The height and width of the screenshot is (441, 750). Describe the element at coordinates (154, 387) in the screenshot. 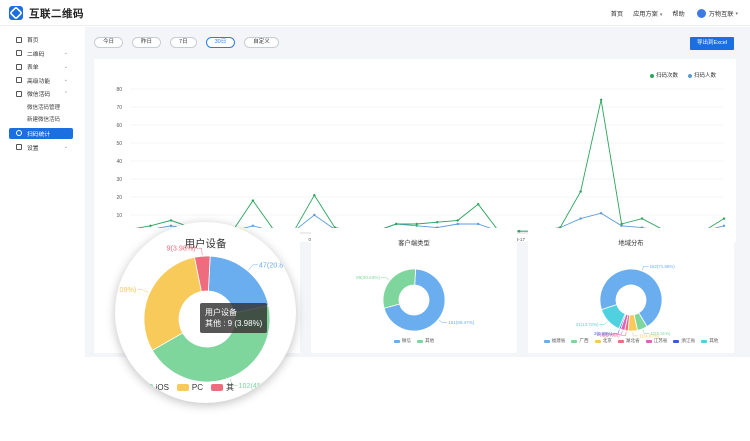

I see `legend-item: iOS` at that location.